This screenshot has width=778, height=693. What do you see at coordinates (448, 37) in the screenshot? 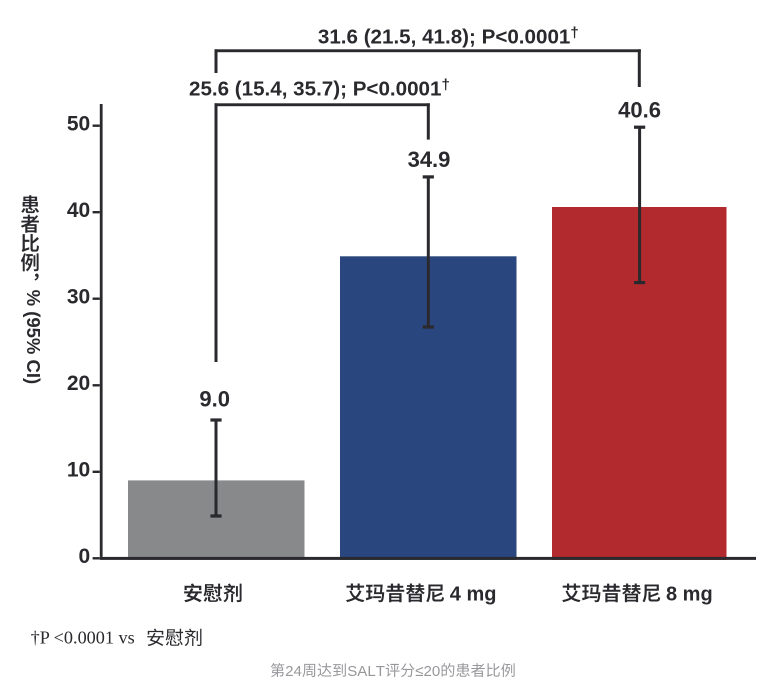
I see `svg-text: 31.6 (21.5, 41.8); P<0.0001†` at bounding box center [448, 37].